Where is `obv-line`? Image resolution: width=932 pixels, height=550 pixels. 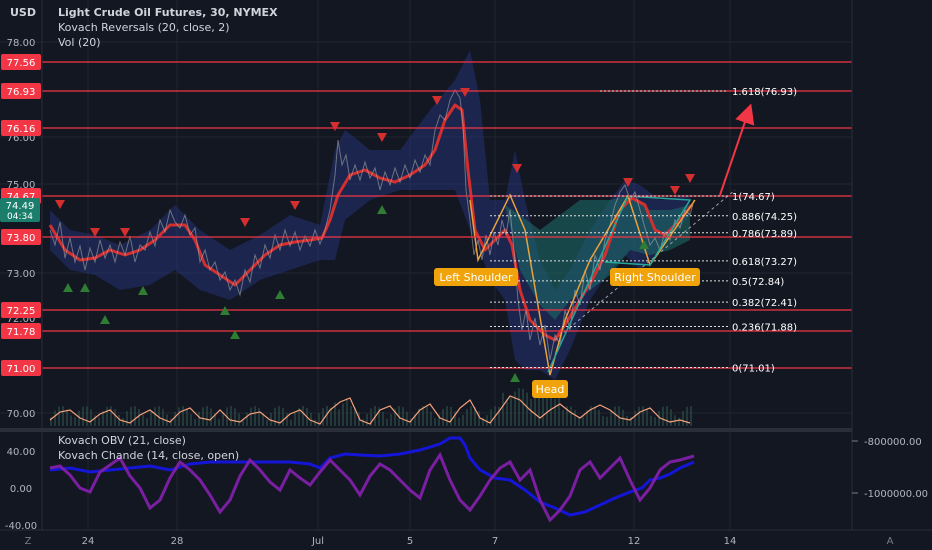
obv-line is located at coordinates (372, 476).